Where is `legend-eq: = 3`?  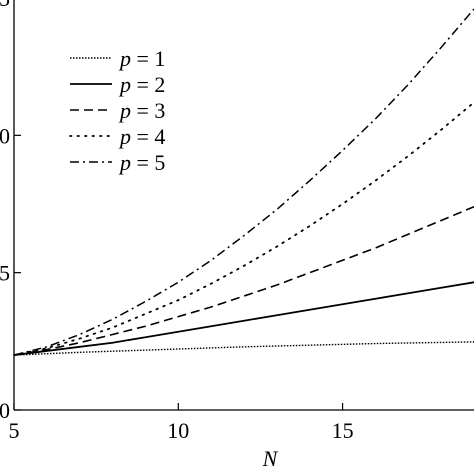
legend-eq: = 3 is located at coordinates (148, 110).